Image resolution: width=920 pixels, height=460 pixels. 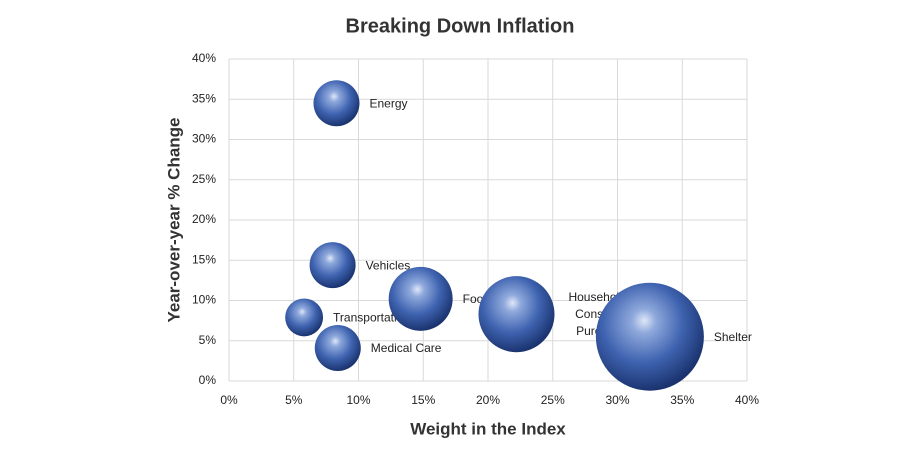 What do you see at coordinates (747, 400) in the screenshot?
I see `x-tick-label: 40%` at bounding box center [747, 400].